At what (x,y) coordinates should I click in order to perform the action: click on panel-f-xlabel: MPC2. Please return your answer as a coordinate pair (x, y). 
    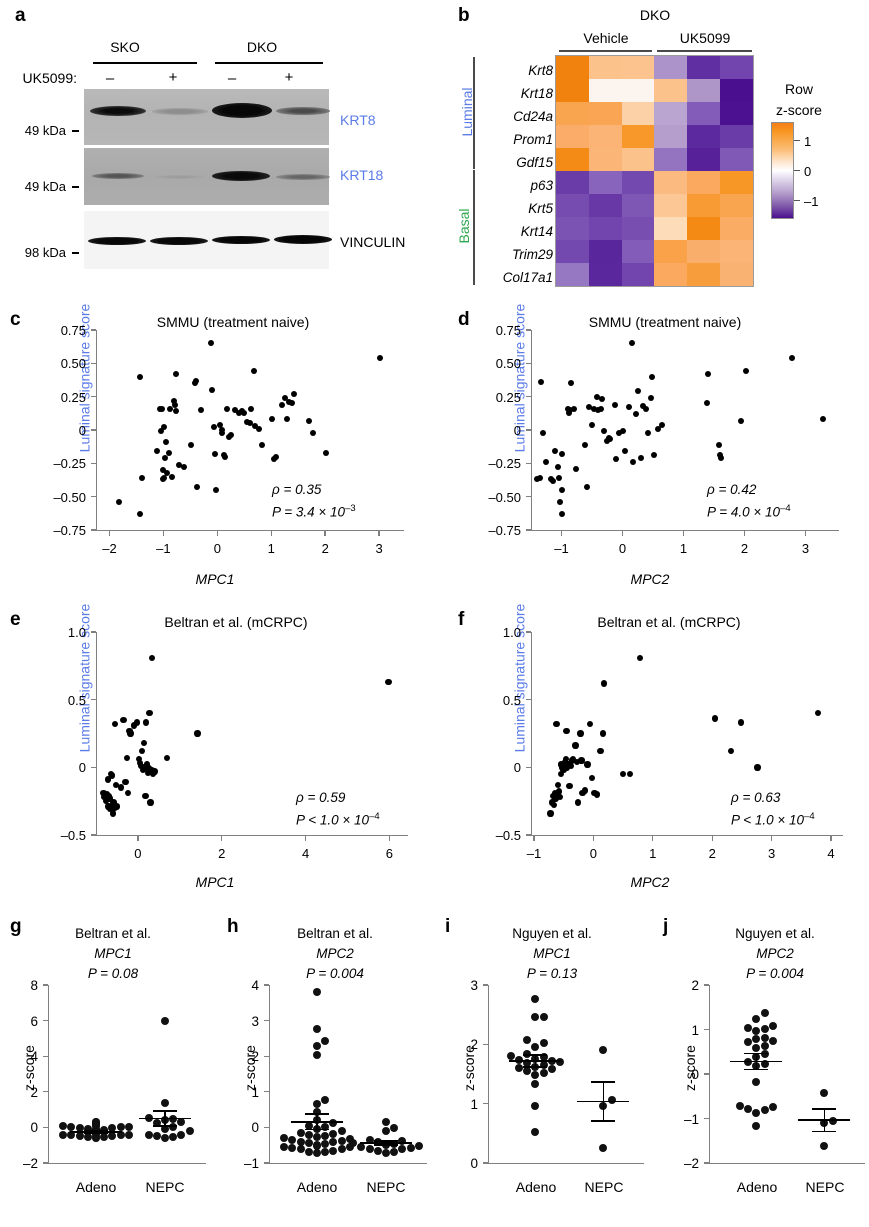
    Looking at the image, I should click on (650, 882).